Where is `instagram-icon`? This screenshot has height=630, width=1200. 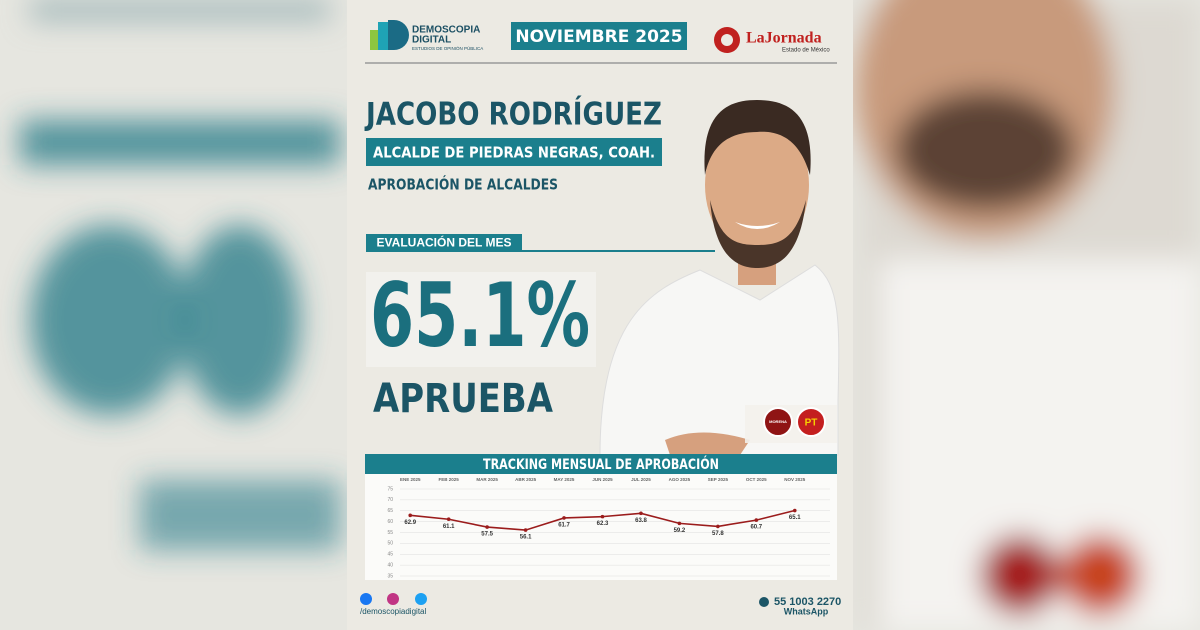
instagram-icon is located at coordinates (393, 599).